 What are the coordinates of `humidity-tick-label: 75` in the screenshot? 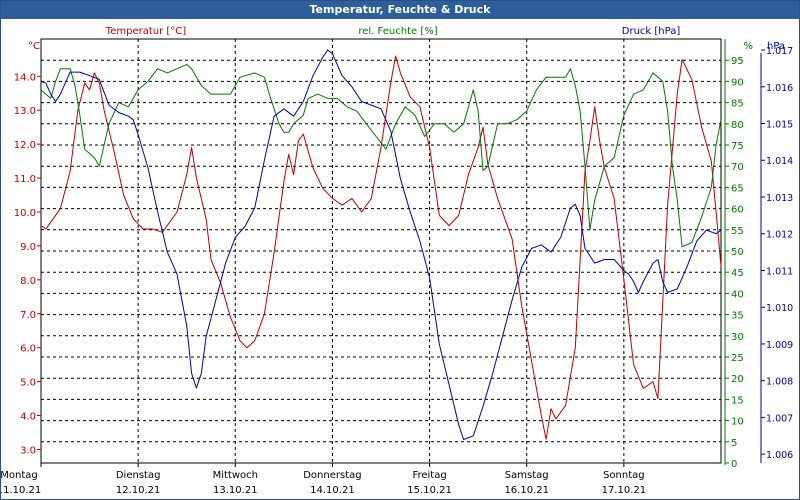 It's located at (737, 146).